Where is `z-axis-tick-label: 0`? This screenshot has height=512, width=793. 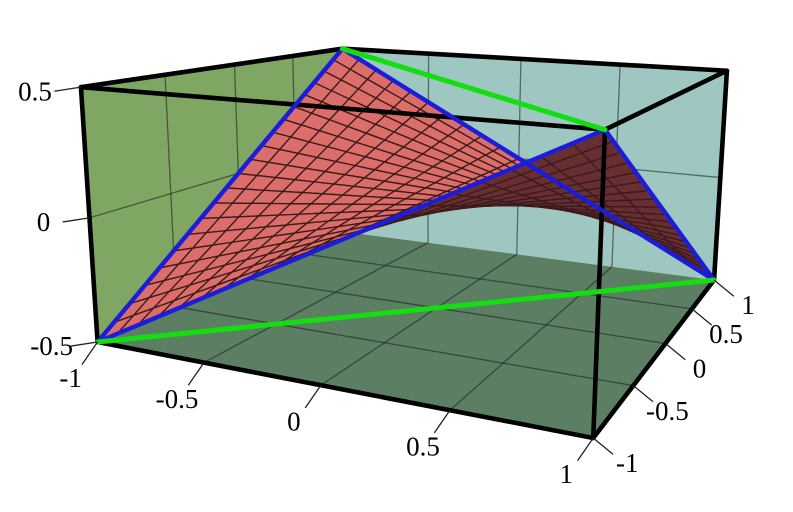 z-axis-tick-label: 0 is located at coordinates (44, 222).